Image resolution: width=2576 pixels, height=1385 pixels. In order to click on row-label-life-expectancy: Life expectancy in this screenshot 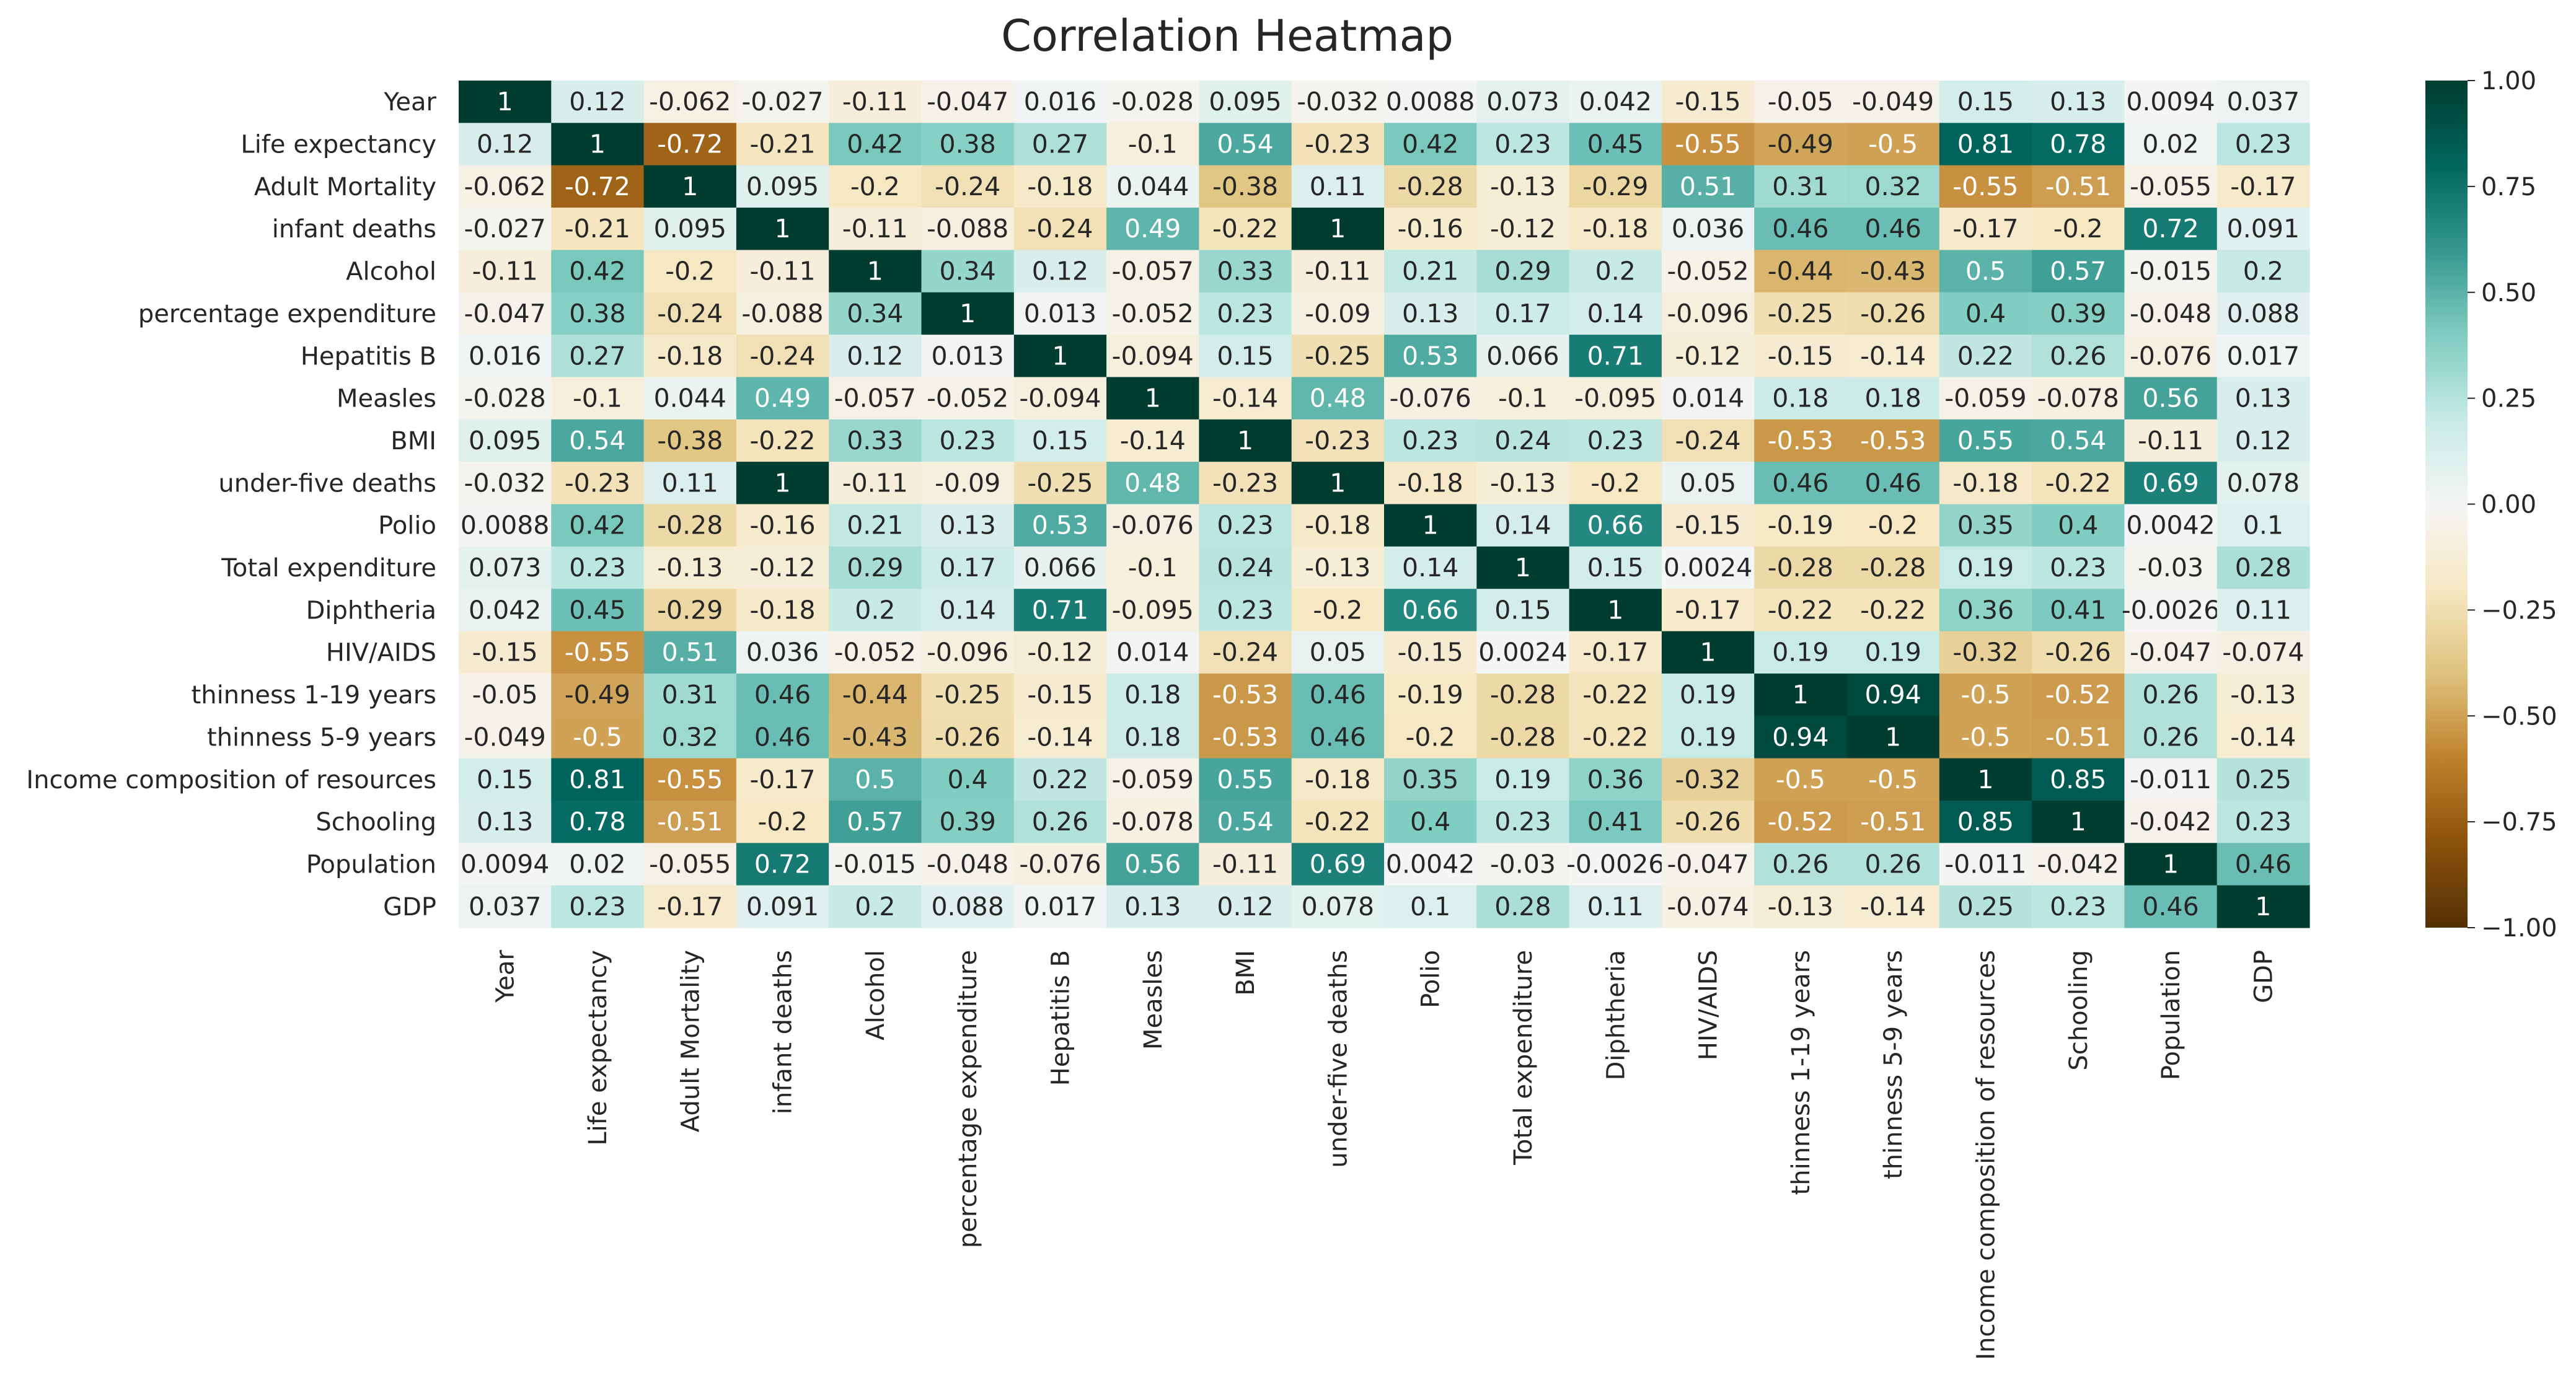, I will do `click(338, 145)`.